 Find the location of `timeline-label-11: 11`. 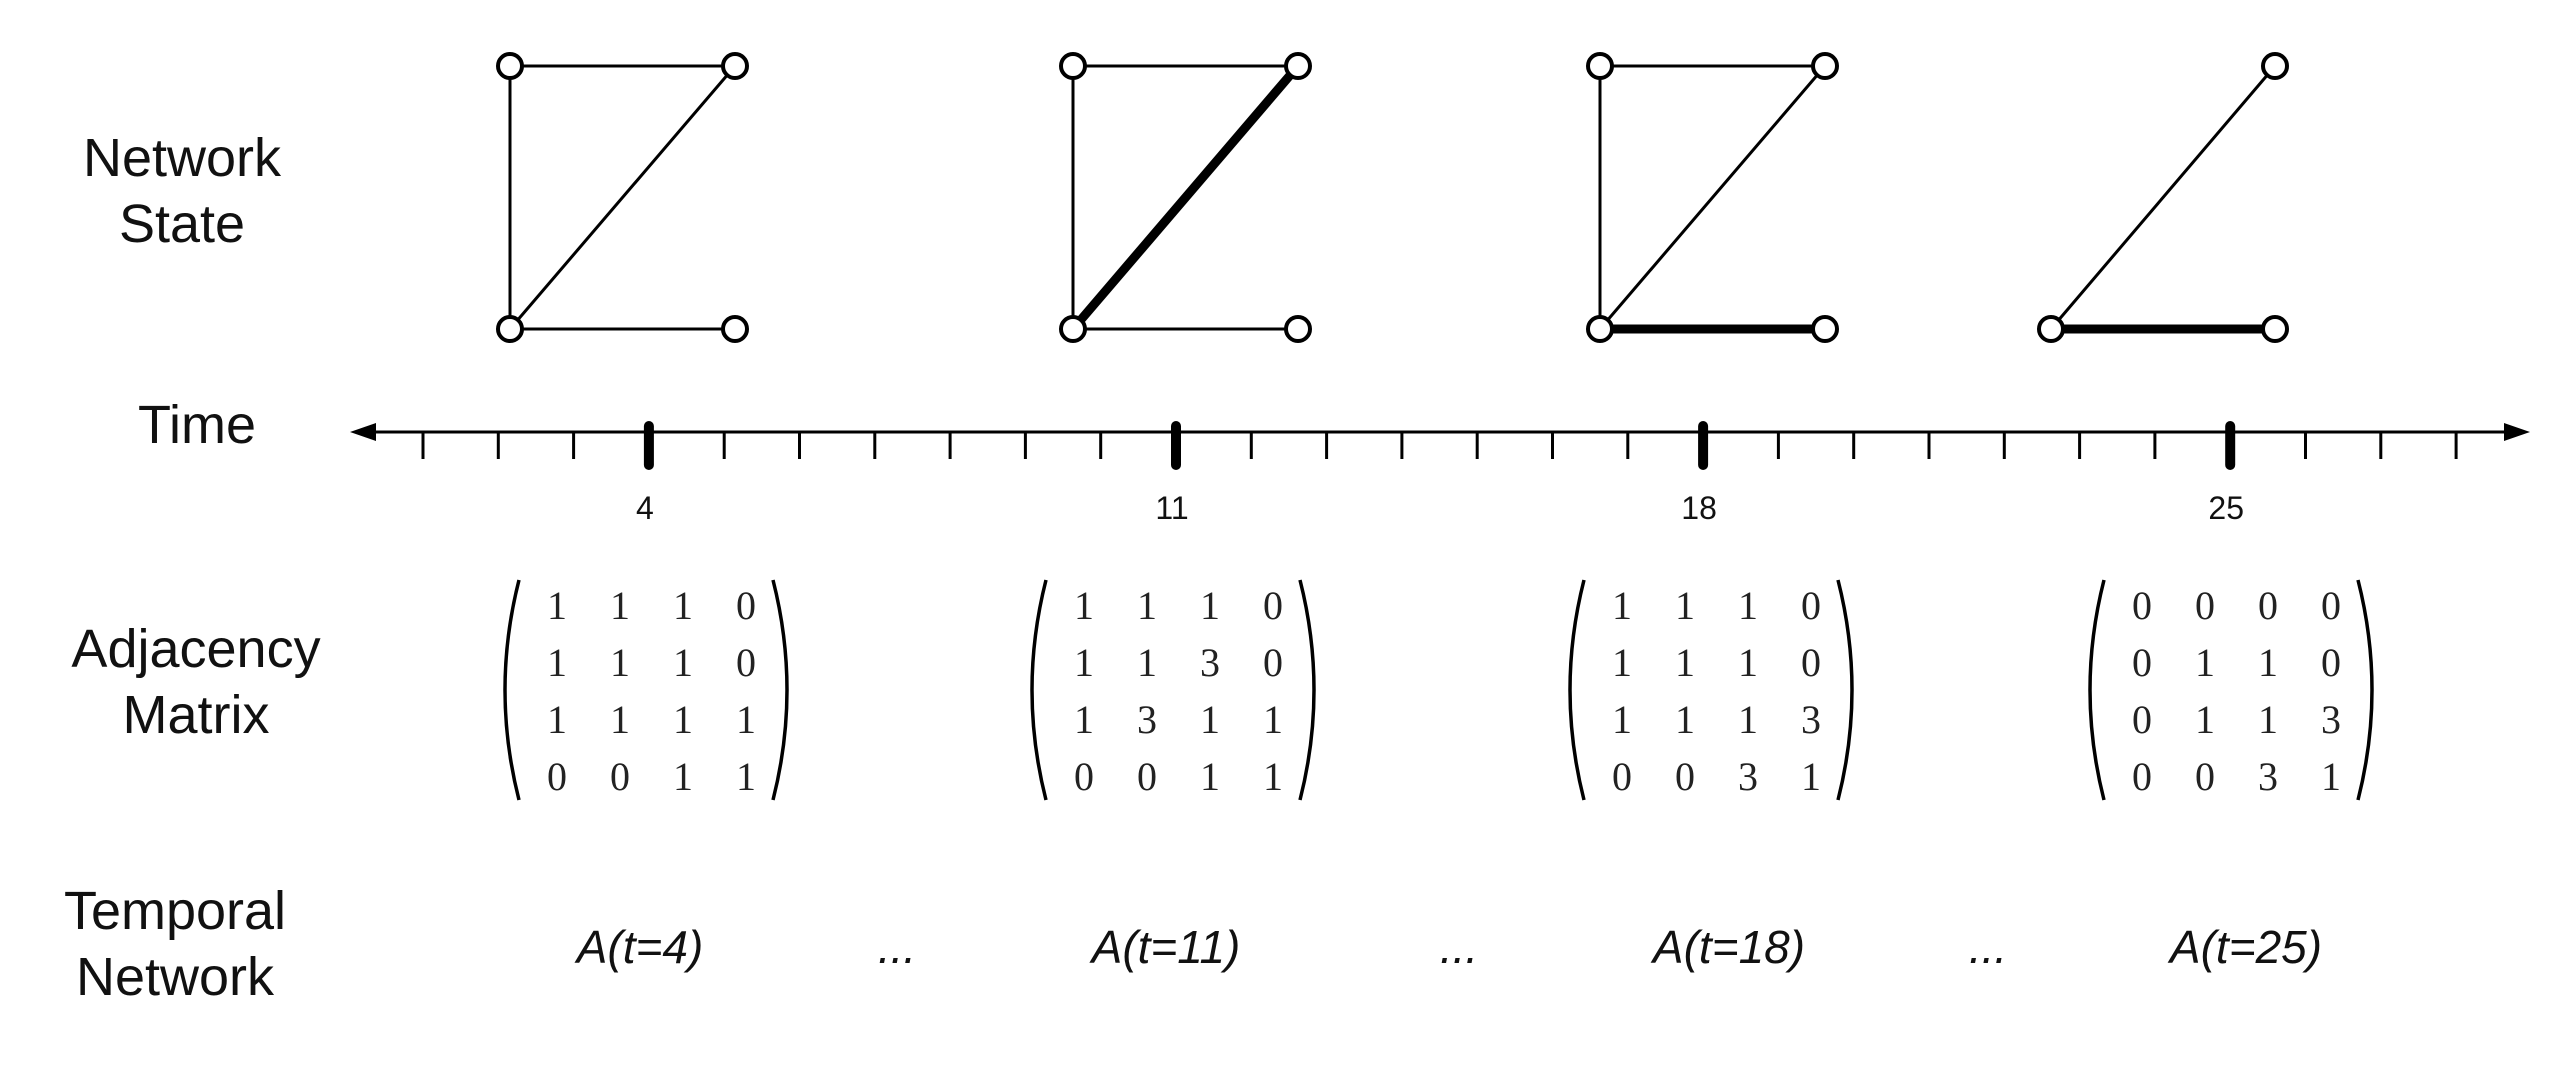

timeline-label-11: 11 is located at coordinates (1171, 508).